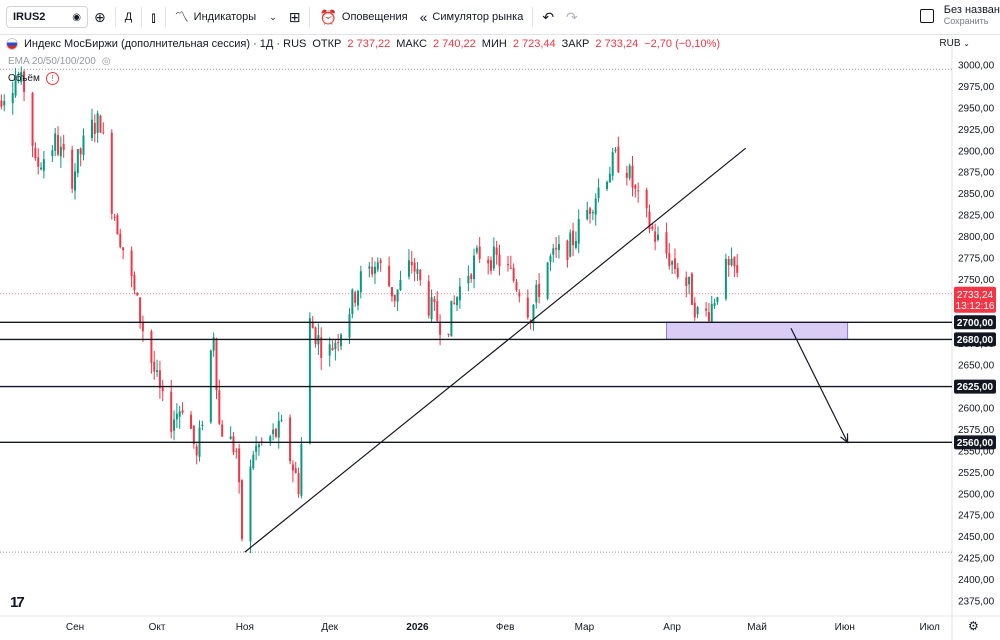 Image resolution: width=1000 pixels, height=640 pixels. Describe the element at coordinates (327, 44) in the screenshot. I see `legend-open-label: ОТКР` at that location.